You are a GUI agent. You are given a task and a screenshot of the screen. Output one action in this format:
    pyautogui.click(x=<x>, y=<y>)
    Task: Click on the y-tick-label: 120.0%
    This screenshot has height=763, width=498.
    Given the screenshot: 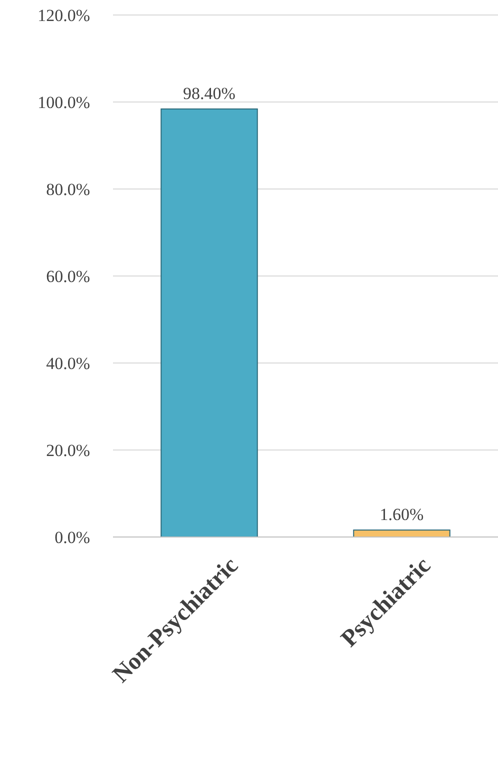 What is the action you would take?
    pyautogui.click(x=64, y=15)
    